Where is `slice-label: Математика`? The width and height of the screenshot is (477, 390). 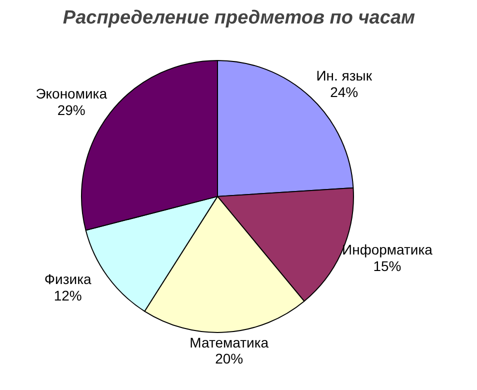
slice-label: Математика is located at coordinates (229, 342).